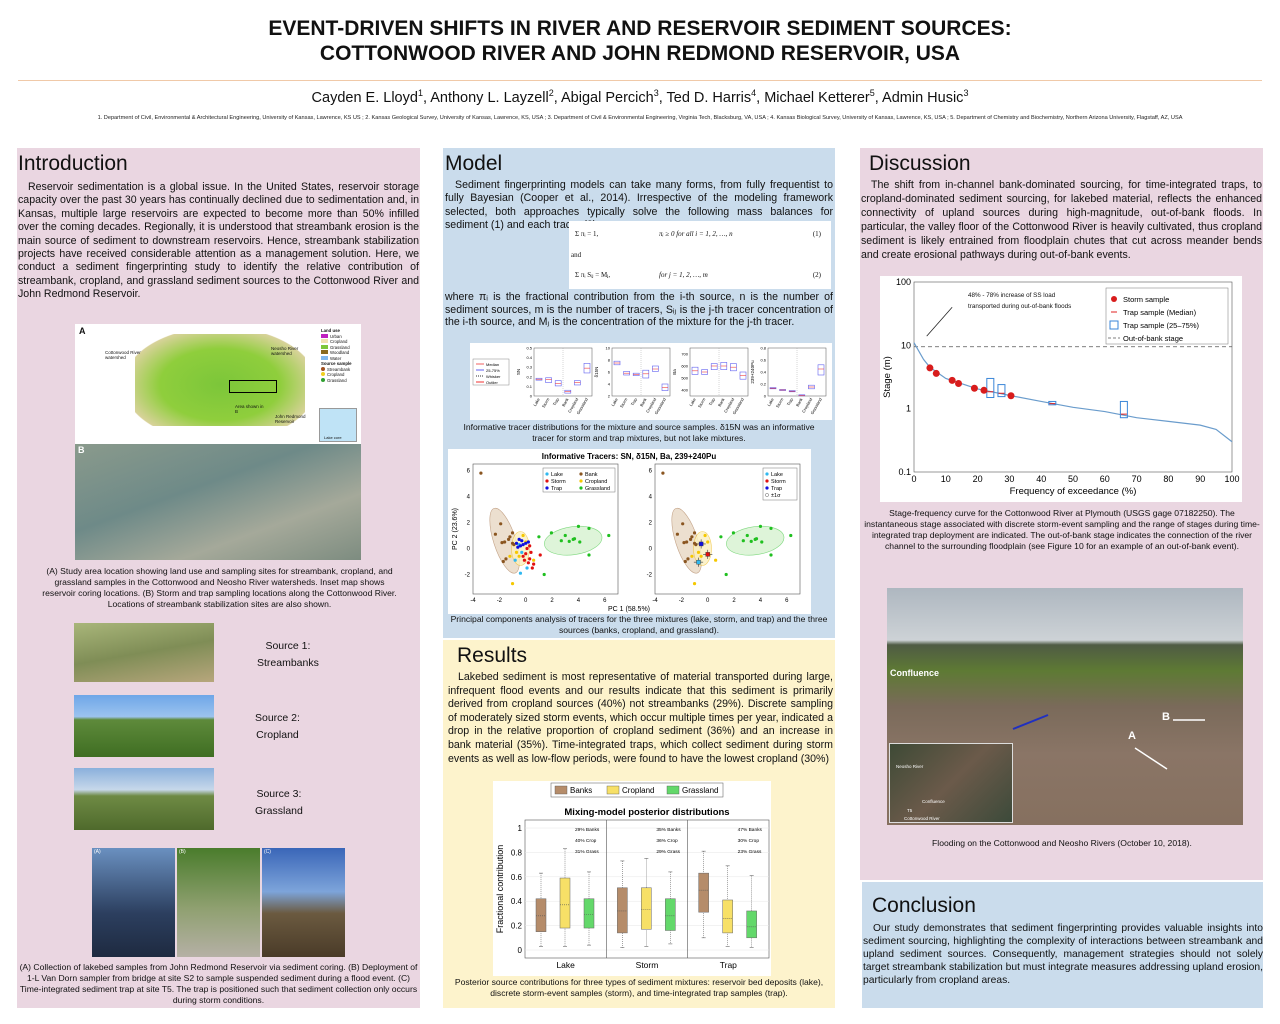 This screenshot has width=1280, height=1024. What do you see at coordinates (587, 852) in the screenshot?
I see `annotation: 31% Grass` at bounding box center [587, 852].